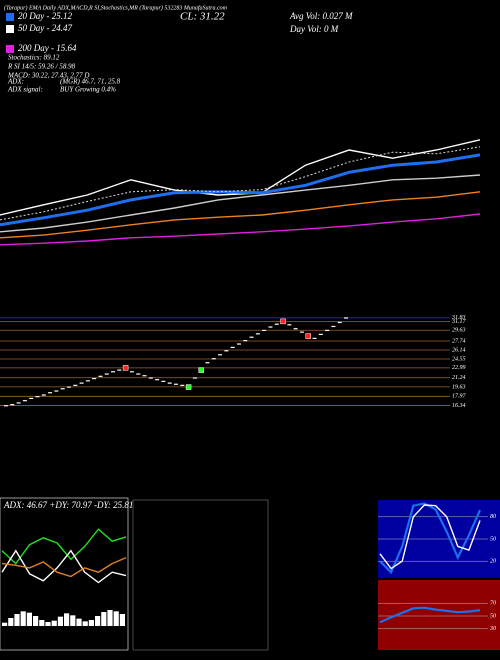 The height and width of the screenshot is (660, 500). Describe the element at coordinates (151, 423) in the screenshot. I see `x-tick-label: 27 Sep` at that location.